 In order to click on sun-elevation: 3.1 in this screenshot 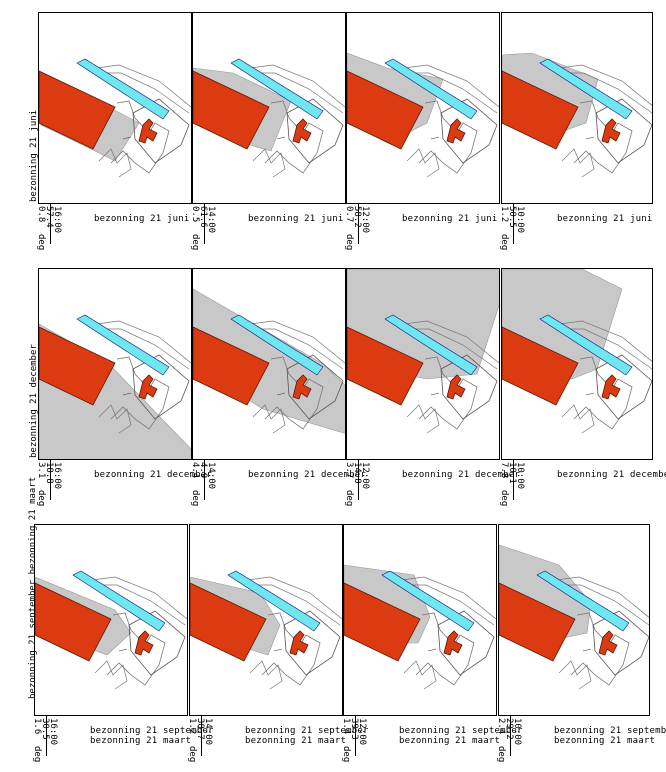, I will do `click(41, 470)`.